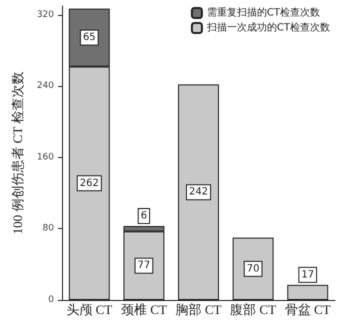 The height and width of the screenshot is (320, 339). Describe the element at coordinates (307, 309) in the screenshot. I see `x-tick-label: 骨盆 CT` at that location.